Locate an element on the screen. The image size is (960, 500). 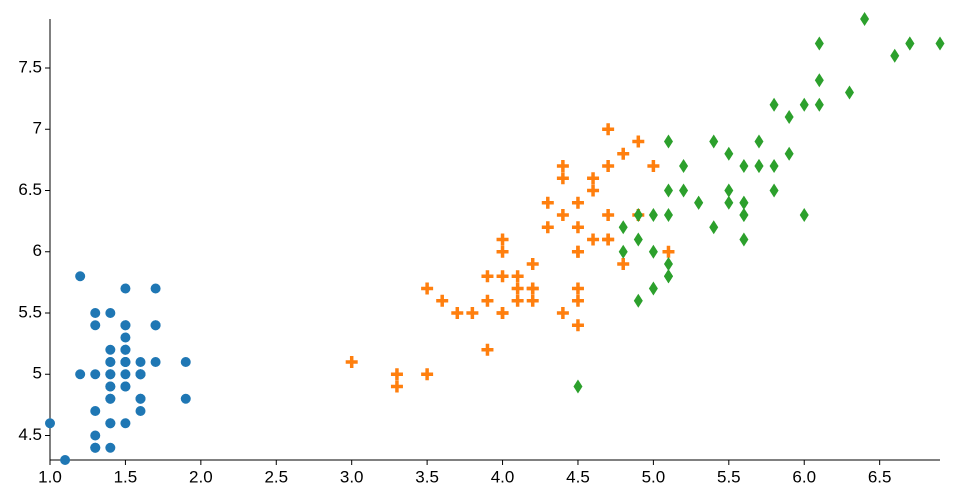
x-tick-label: 5.0 is located at coordinates (654, 476).